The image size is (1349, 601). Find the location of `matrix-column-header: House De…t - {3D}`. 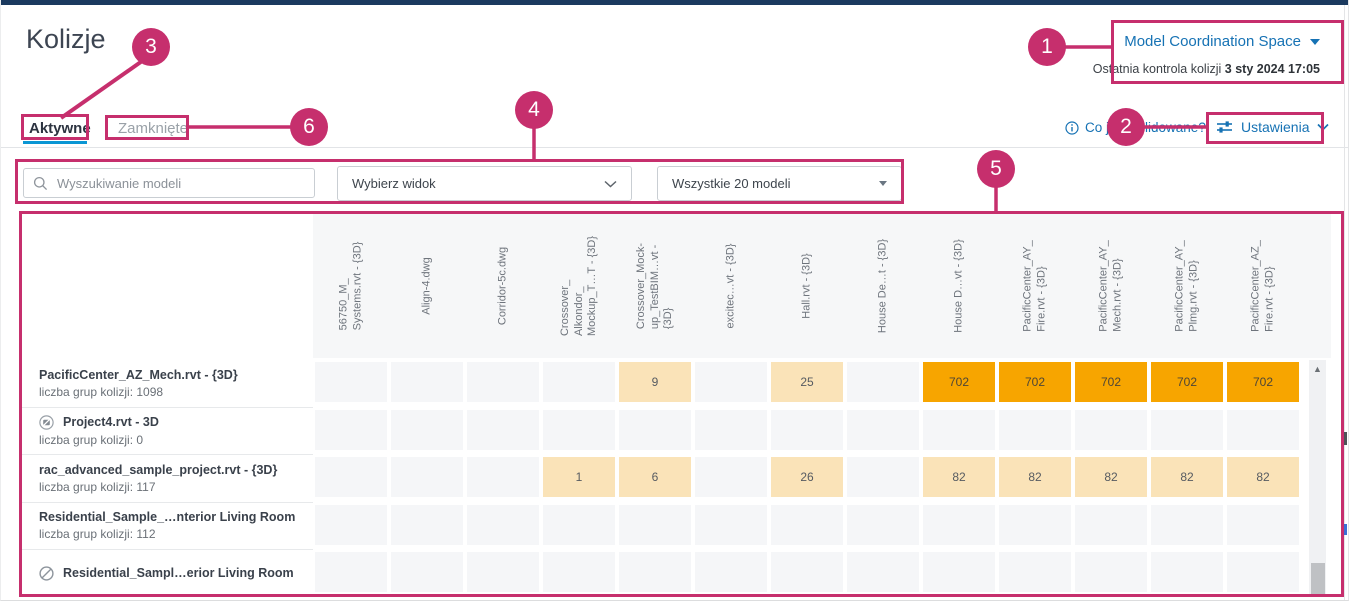

matrix-column-header: House De…t - {3D} is located at coordinates (883, 286).